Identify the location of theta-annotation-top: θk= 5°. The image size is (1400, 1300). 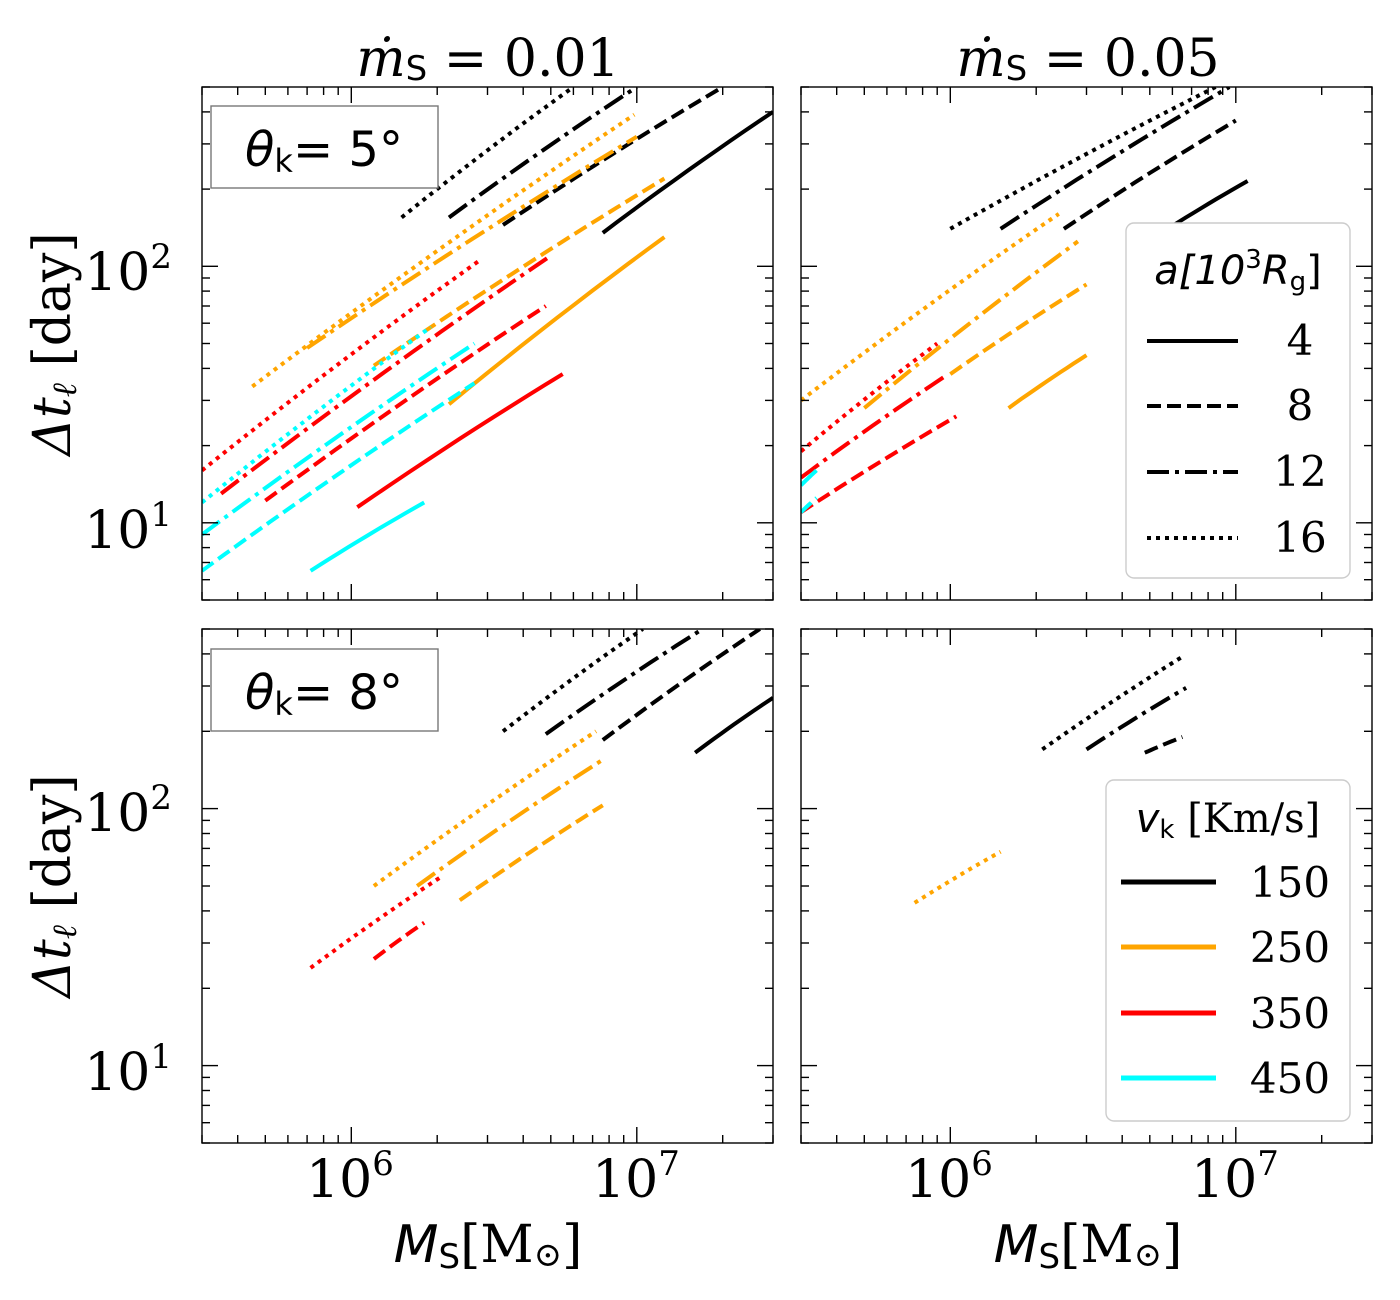
(324, 147).